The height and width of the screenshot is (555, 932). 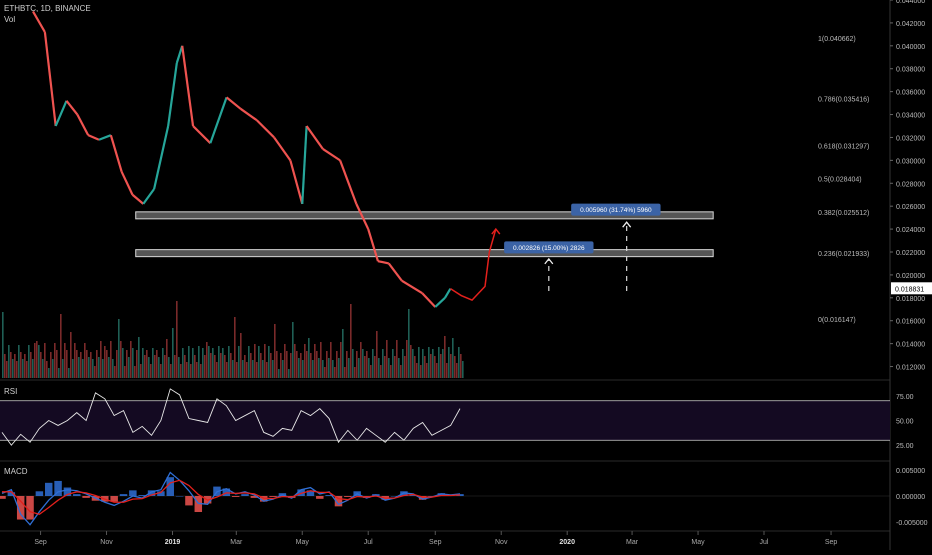 I want to click on rsi-band-fill, so click(x=445, y=420).